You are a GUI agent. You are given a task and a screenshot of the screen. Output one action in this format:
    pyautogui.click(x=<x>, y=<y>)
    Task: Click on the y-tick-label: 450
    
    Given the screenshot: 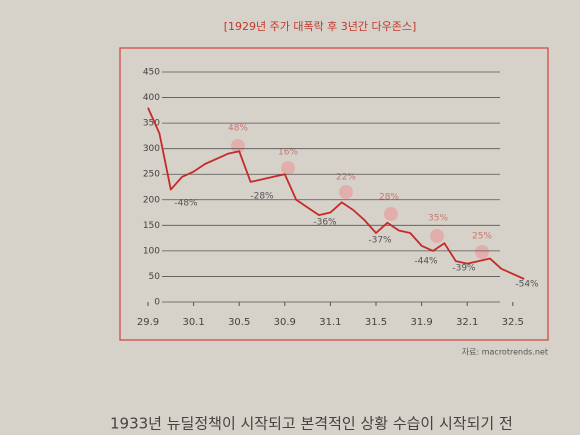 What is the action you would take?
    pyautogui.click(x=151, y=73)
    